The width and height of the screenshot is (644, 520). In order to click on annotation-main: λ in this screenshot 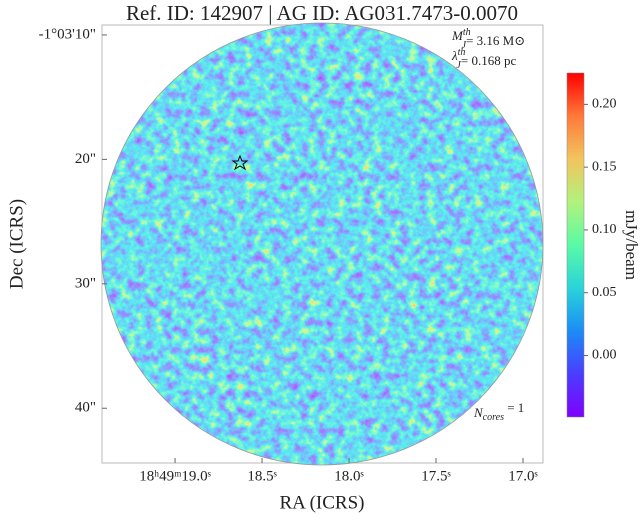, I will do `click(454, 55)`.